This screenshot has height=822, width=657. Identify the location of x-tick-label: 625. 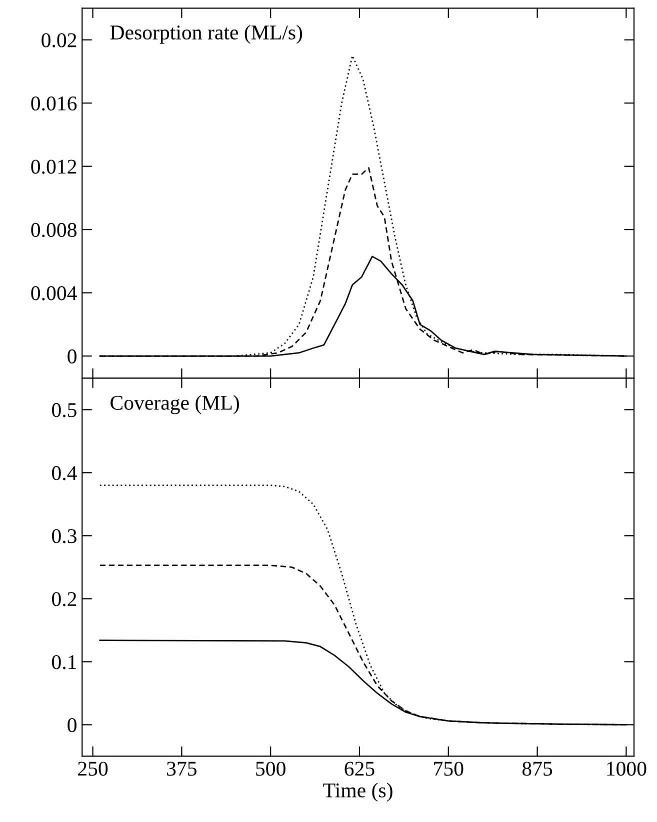
(359, 769).